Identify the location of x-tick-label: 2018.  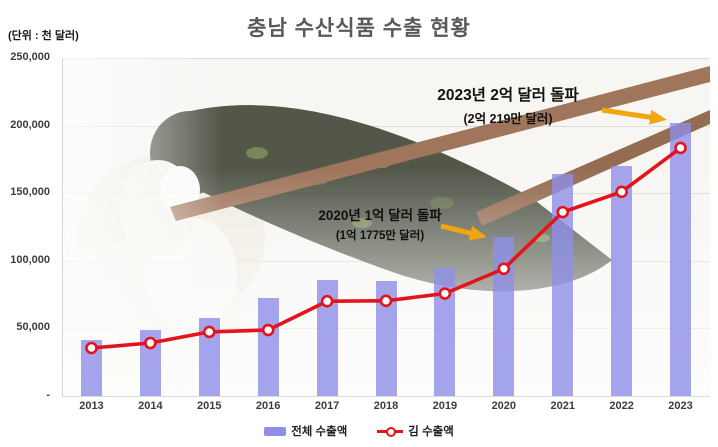
(386, 406).